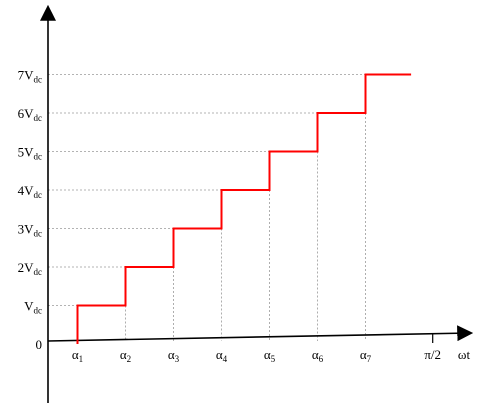 This screenshot has height=409, width=480. Describe the element at coordinates (30, 153) in the screenshot. I see `y-tick-label-5: 5Vdc` at that location.